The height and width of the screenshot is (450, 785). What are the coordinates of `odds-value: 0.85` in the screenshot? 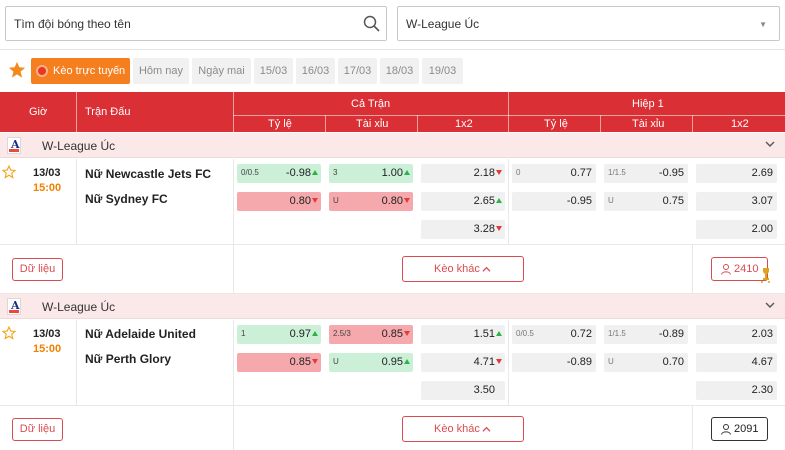 It's located at (300, 362).